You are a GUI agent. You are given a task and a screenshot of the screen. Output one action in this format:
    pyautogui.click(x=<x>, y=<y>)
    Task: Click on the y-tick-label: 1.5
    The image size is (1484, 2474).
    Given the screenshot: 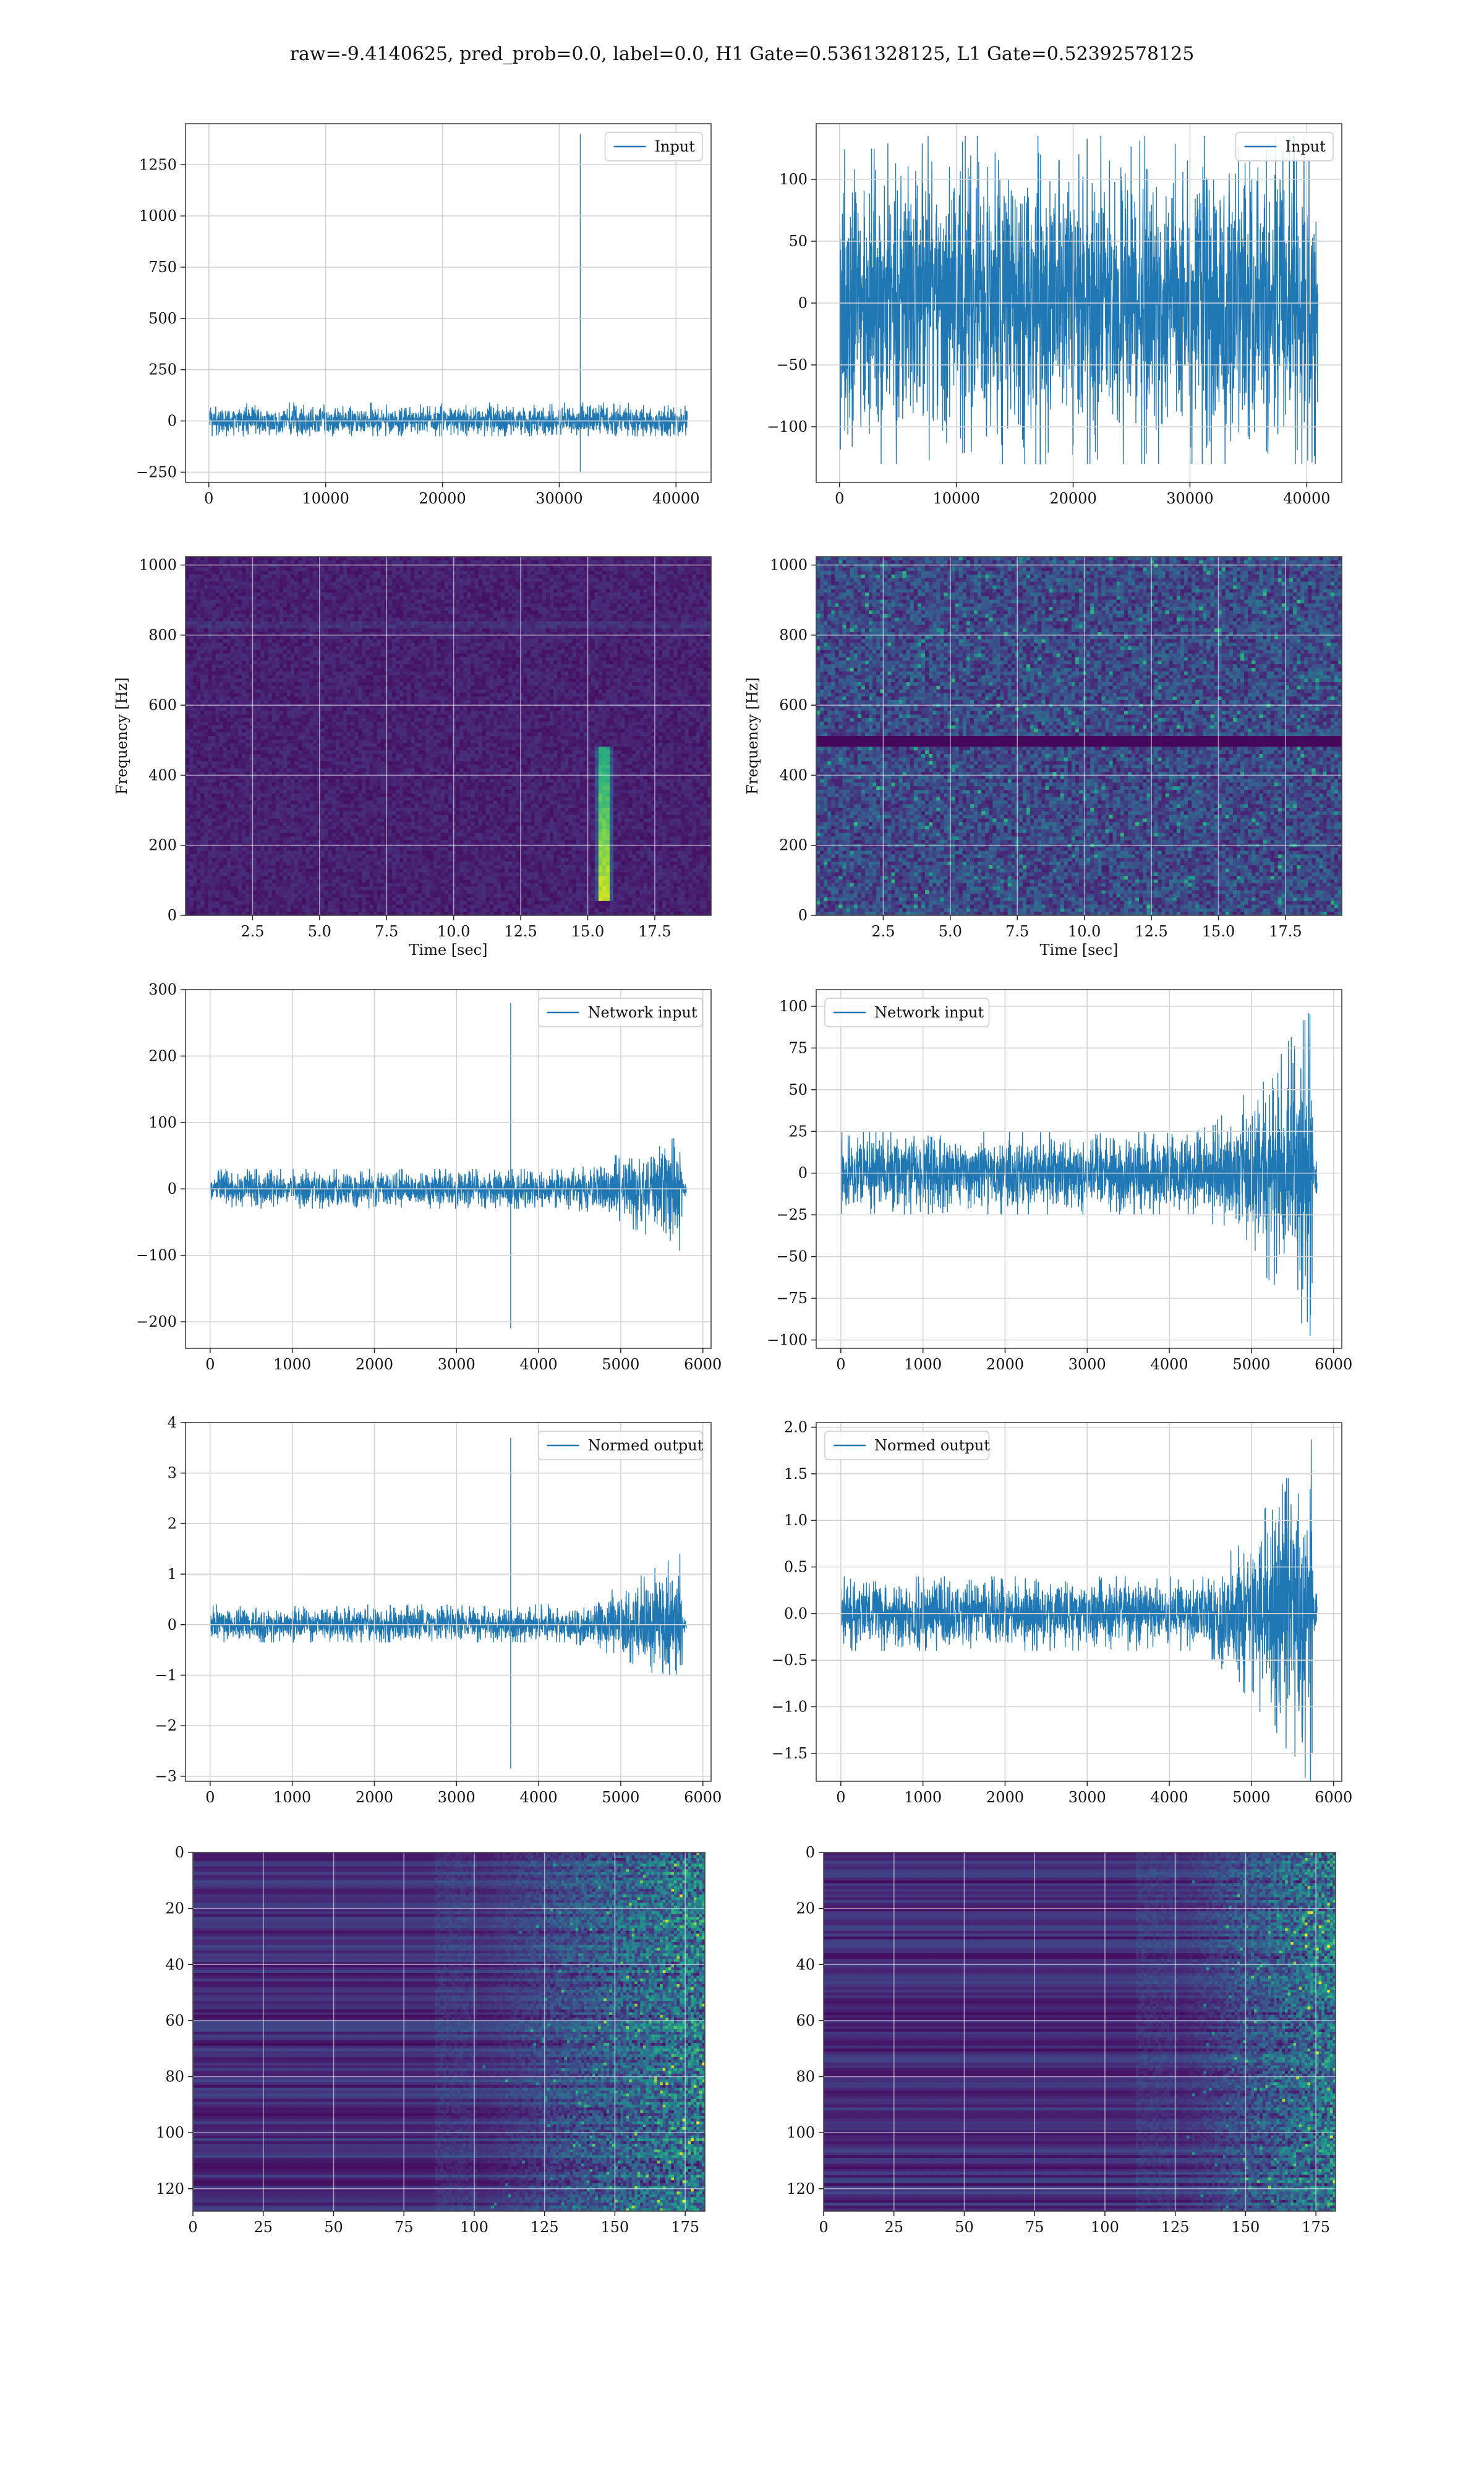 What is the action you would take?
    pyautogui.click(x=796, y=1474)
    